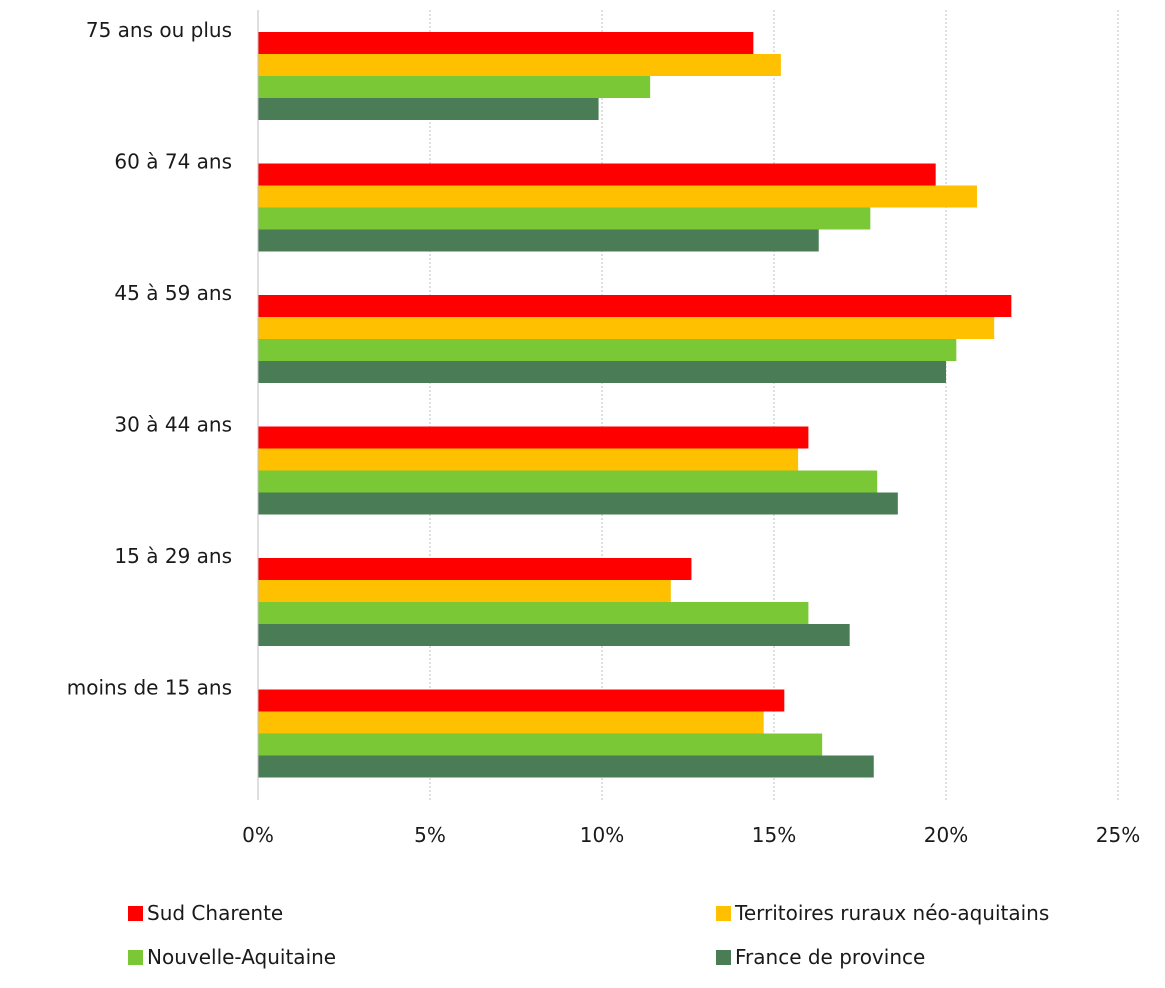 The image size is (1165, 988). What do you see at coordinates (891, 913) in the screenshot?
I see `legend-label: Territoires ruraux néo-aquitains` at bounding box center [891, 913].